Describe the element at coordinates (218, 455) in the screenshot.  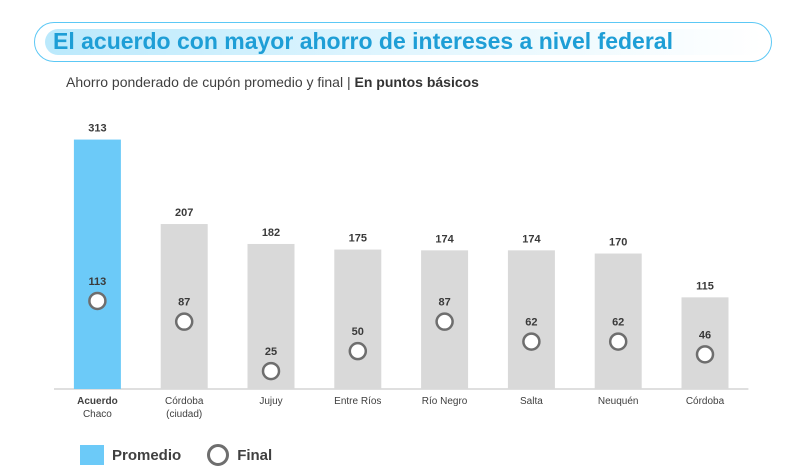
I see `legend-final-marker-icon` at that location.